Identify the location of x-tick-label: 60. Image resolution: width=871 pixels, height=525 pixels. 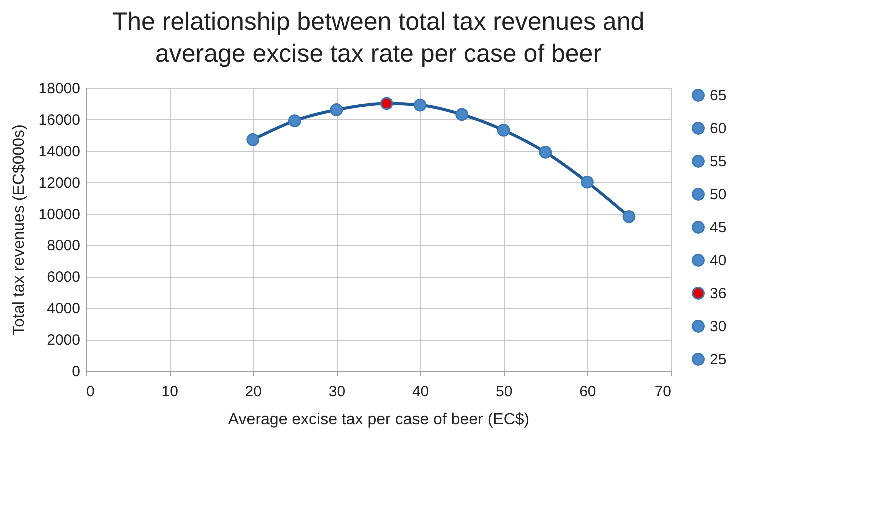
(588, 392).